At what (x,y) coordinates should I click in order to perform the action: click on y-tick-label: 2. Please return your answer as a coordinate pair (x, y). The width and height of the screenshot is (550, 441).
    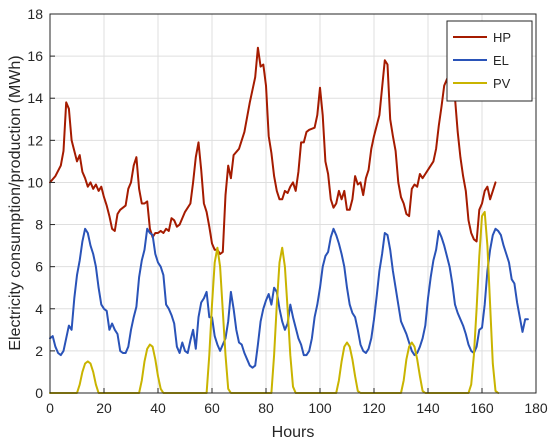
    Looking at the image, I should click on (39, 351).